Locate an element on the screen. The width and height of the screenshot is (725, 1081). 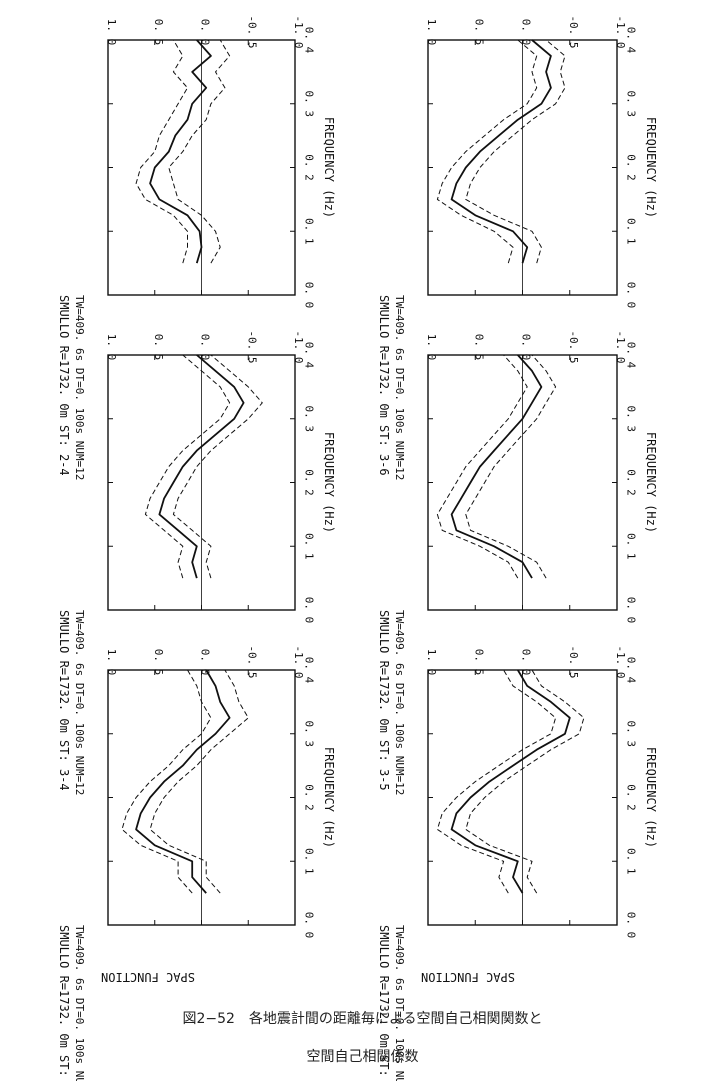
panel-header-1: SMULLO R=1732. 0m ST: 2-4 is located at coordinates (64, 385).